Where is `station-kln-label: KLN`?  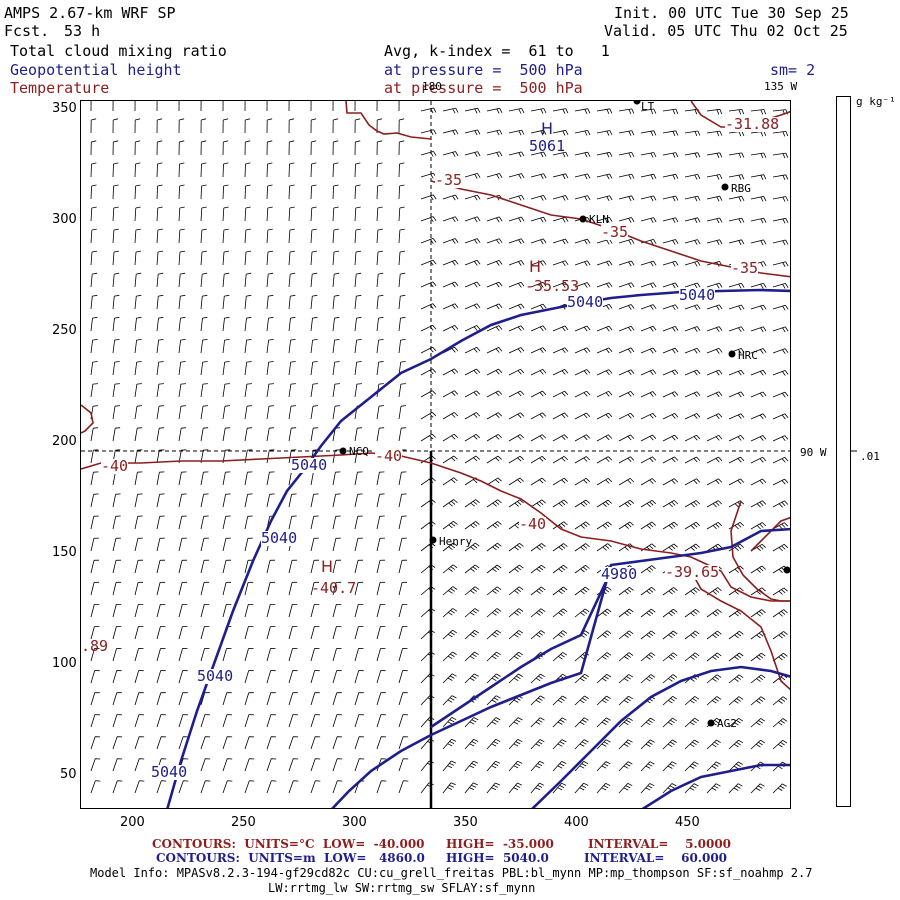 station-kln-label: KLN is located at coordinates (599, 219).